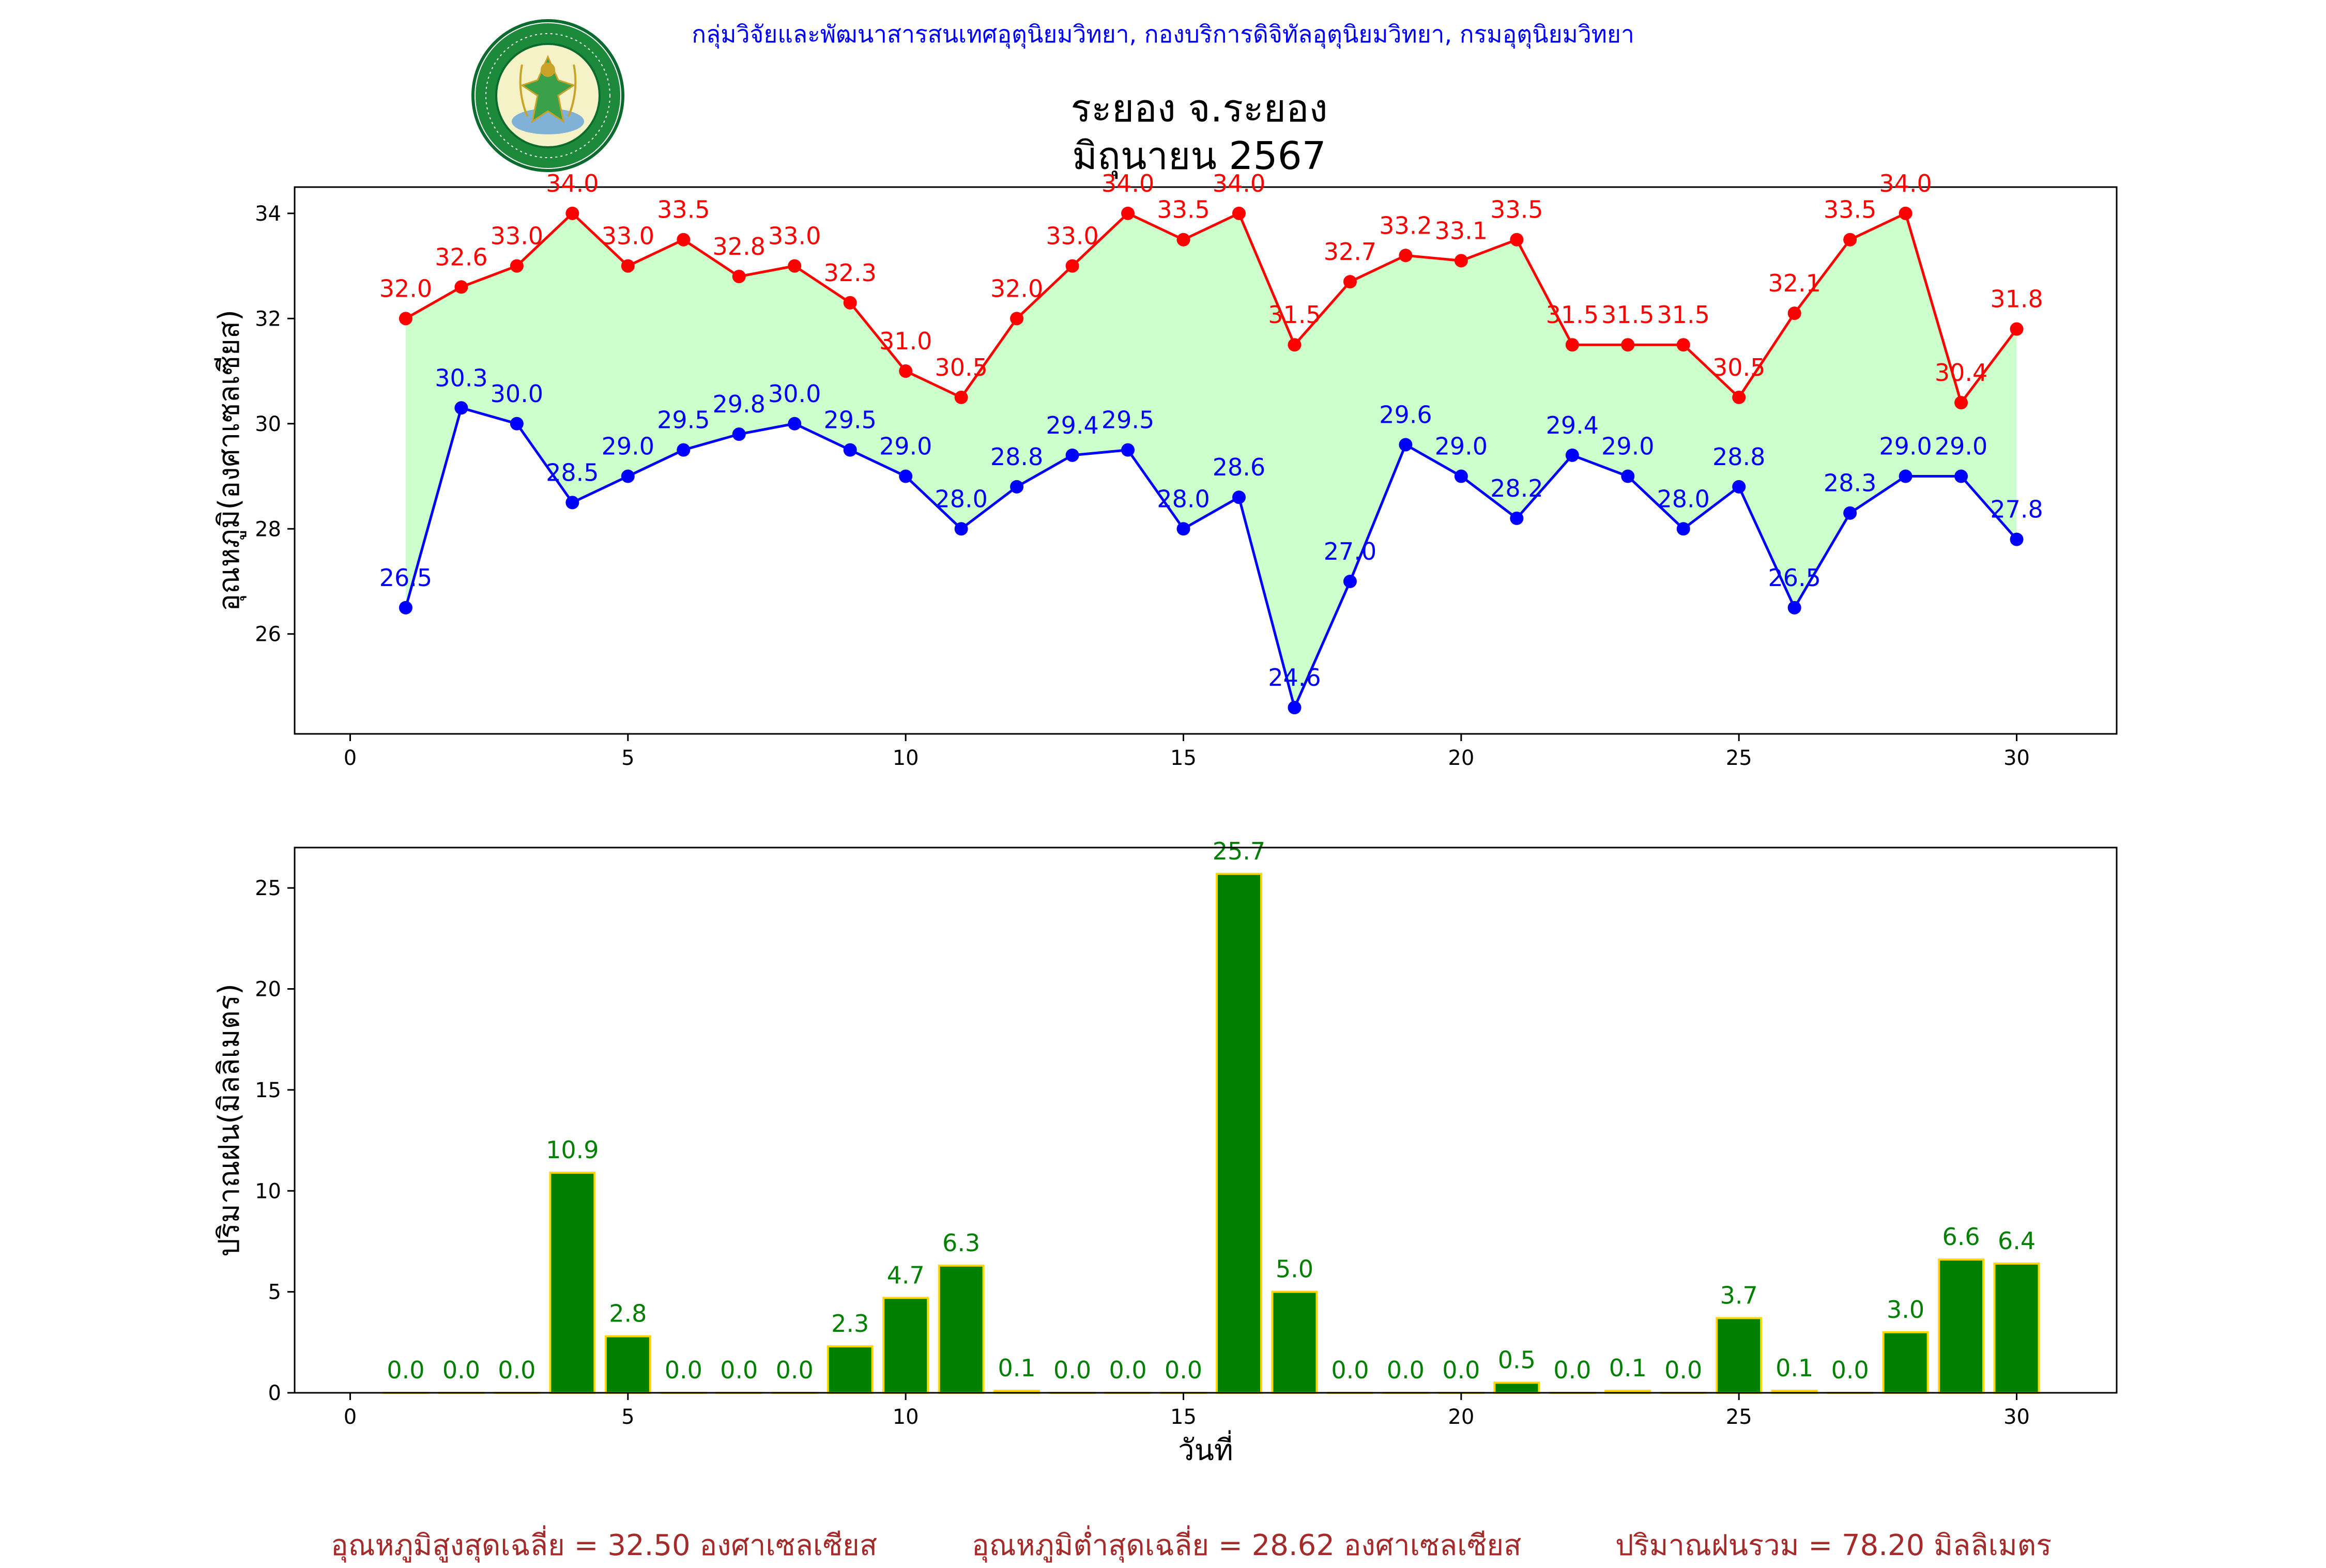 The height and width of the screenshot is (1568, 2326). What do you see at coordinates (350, 758) in the screenshot?
I see `temp-x-tick-label: 0` at bounding box center [350, 758].